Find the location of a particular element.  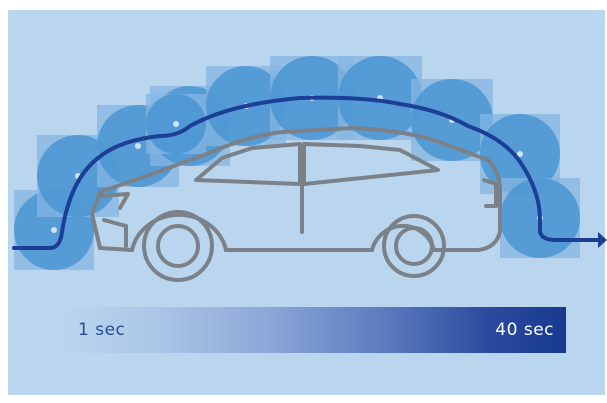

car-headlight is located at coordinates (114, 201).